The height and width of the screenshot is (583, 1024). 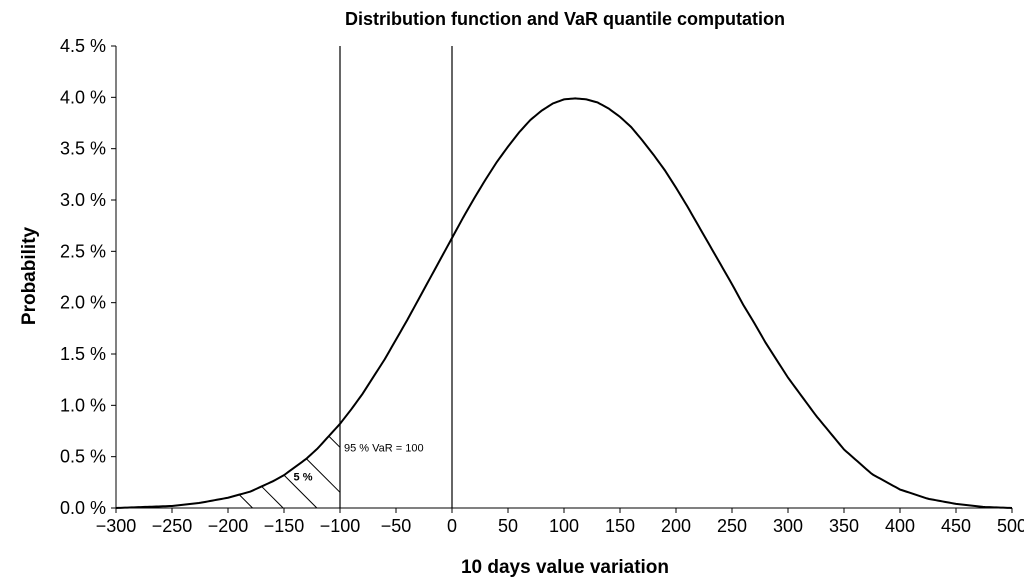 What do you see at coordinates (676, 526) in the screenshot?
I see `x-tick-label: 200` at bounding box center [676, 526].